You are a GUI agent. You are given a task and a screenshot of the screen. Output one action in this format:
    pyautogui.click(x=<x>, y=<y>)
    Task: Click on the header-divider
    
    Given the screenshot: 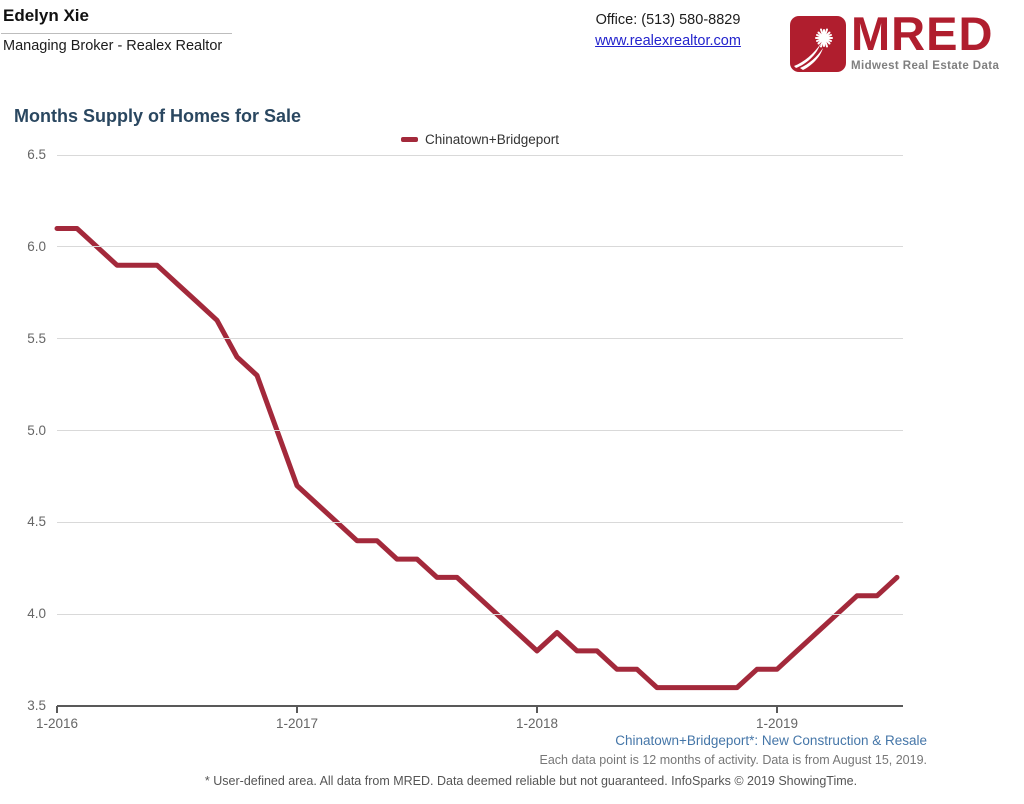 What is the action you would take?
    pyautogui.click(x=116, y=33)
    